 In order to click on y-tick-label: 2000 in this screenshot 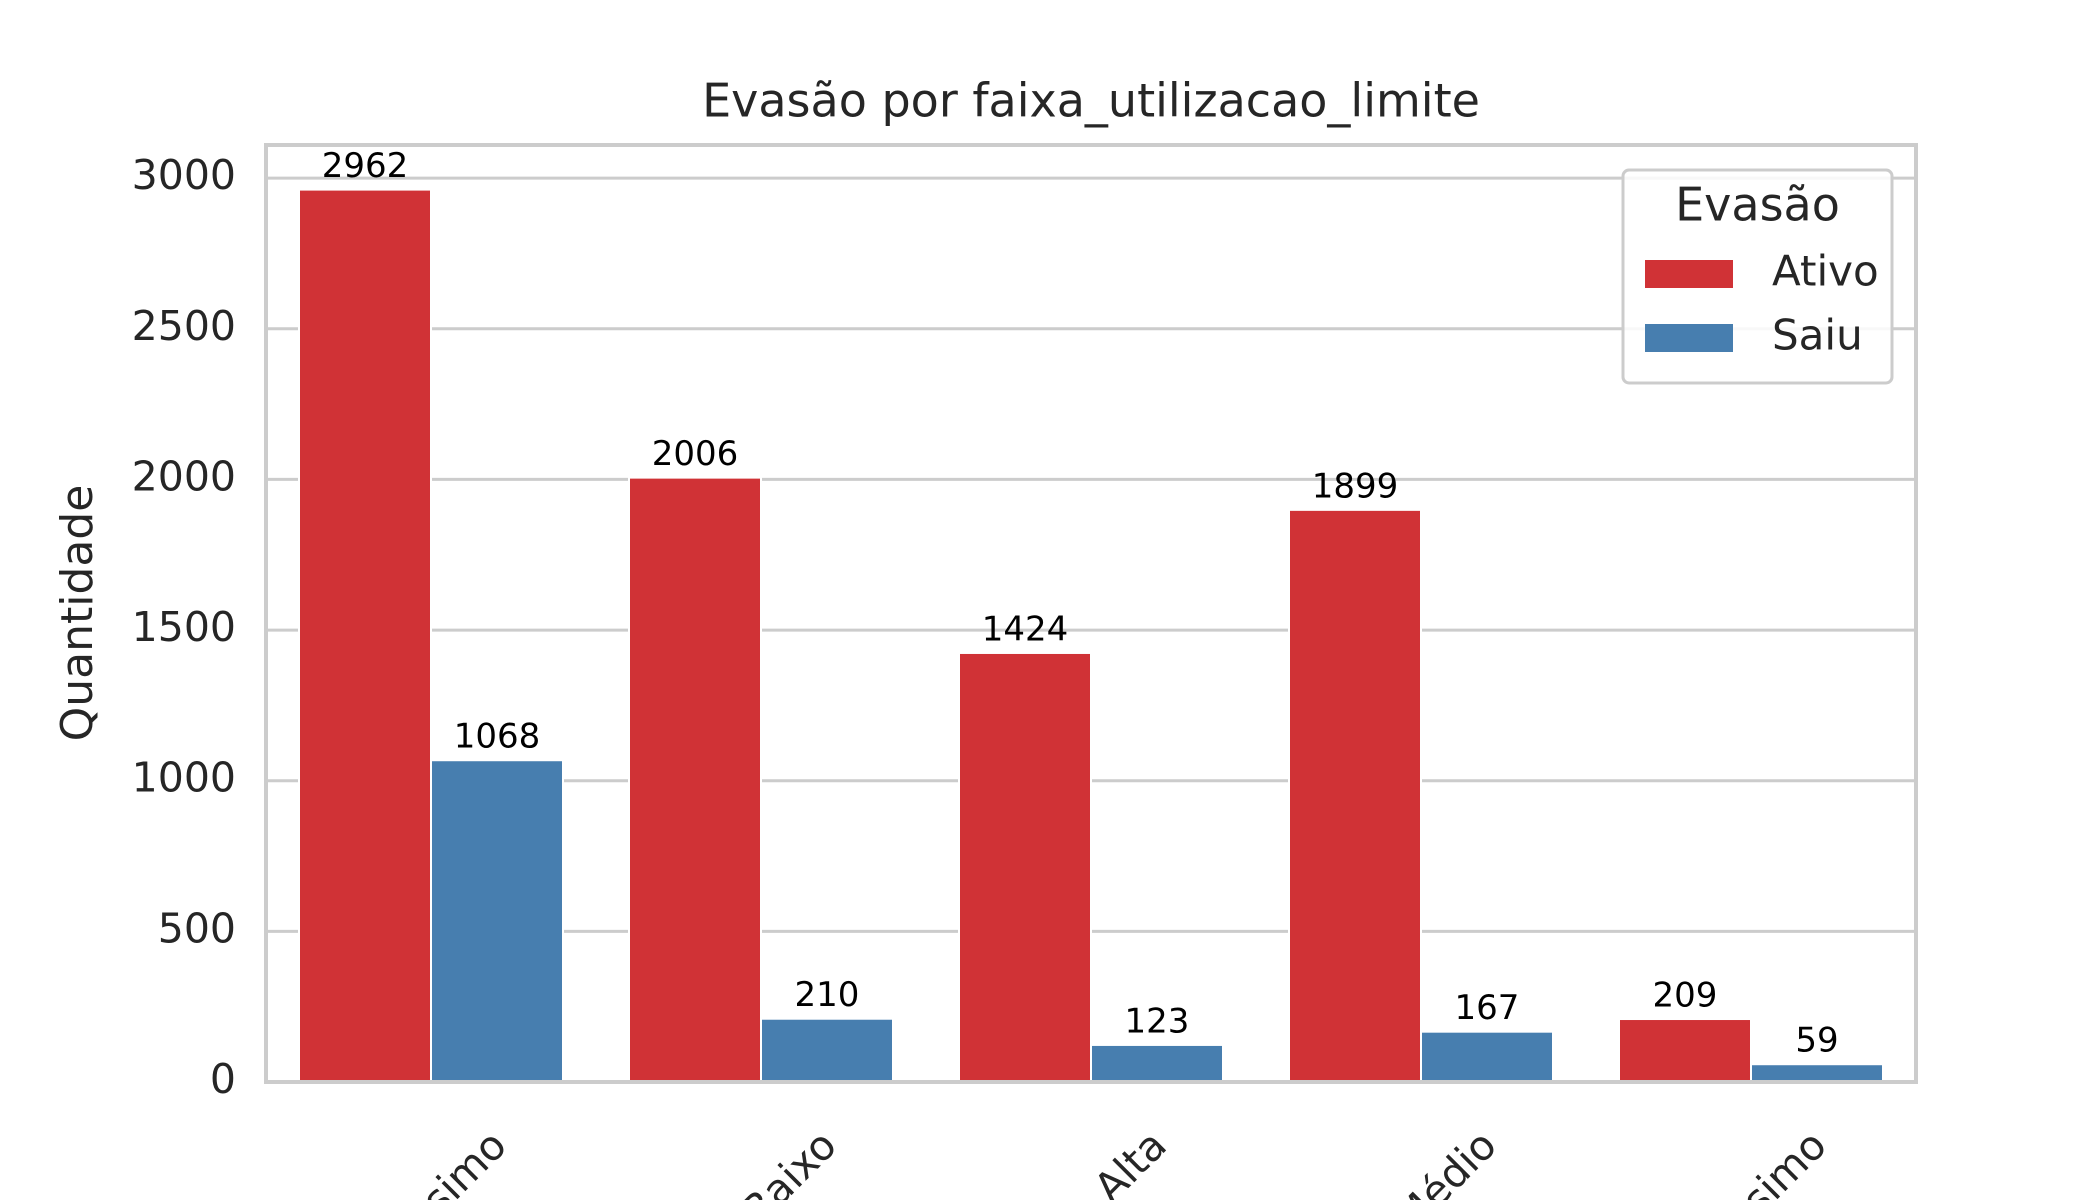, I will do `click(184, 476)`.